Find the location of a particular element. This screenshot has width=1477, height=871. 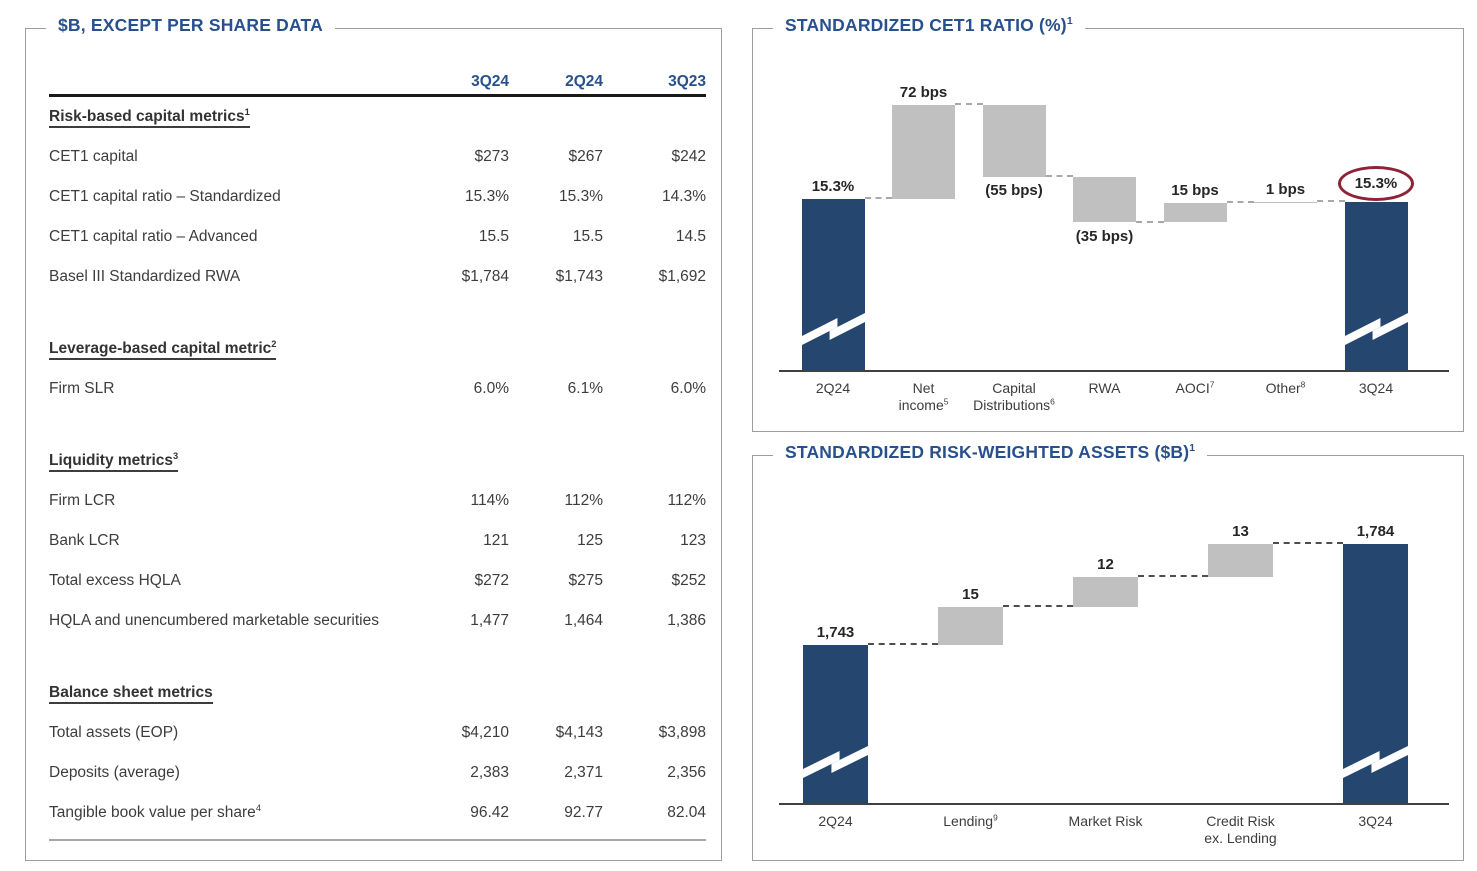

cet1-chart-title: STANDARDIZED CET1 RATIO (%)1 is located at coordinates (929, 25).